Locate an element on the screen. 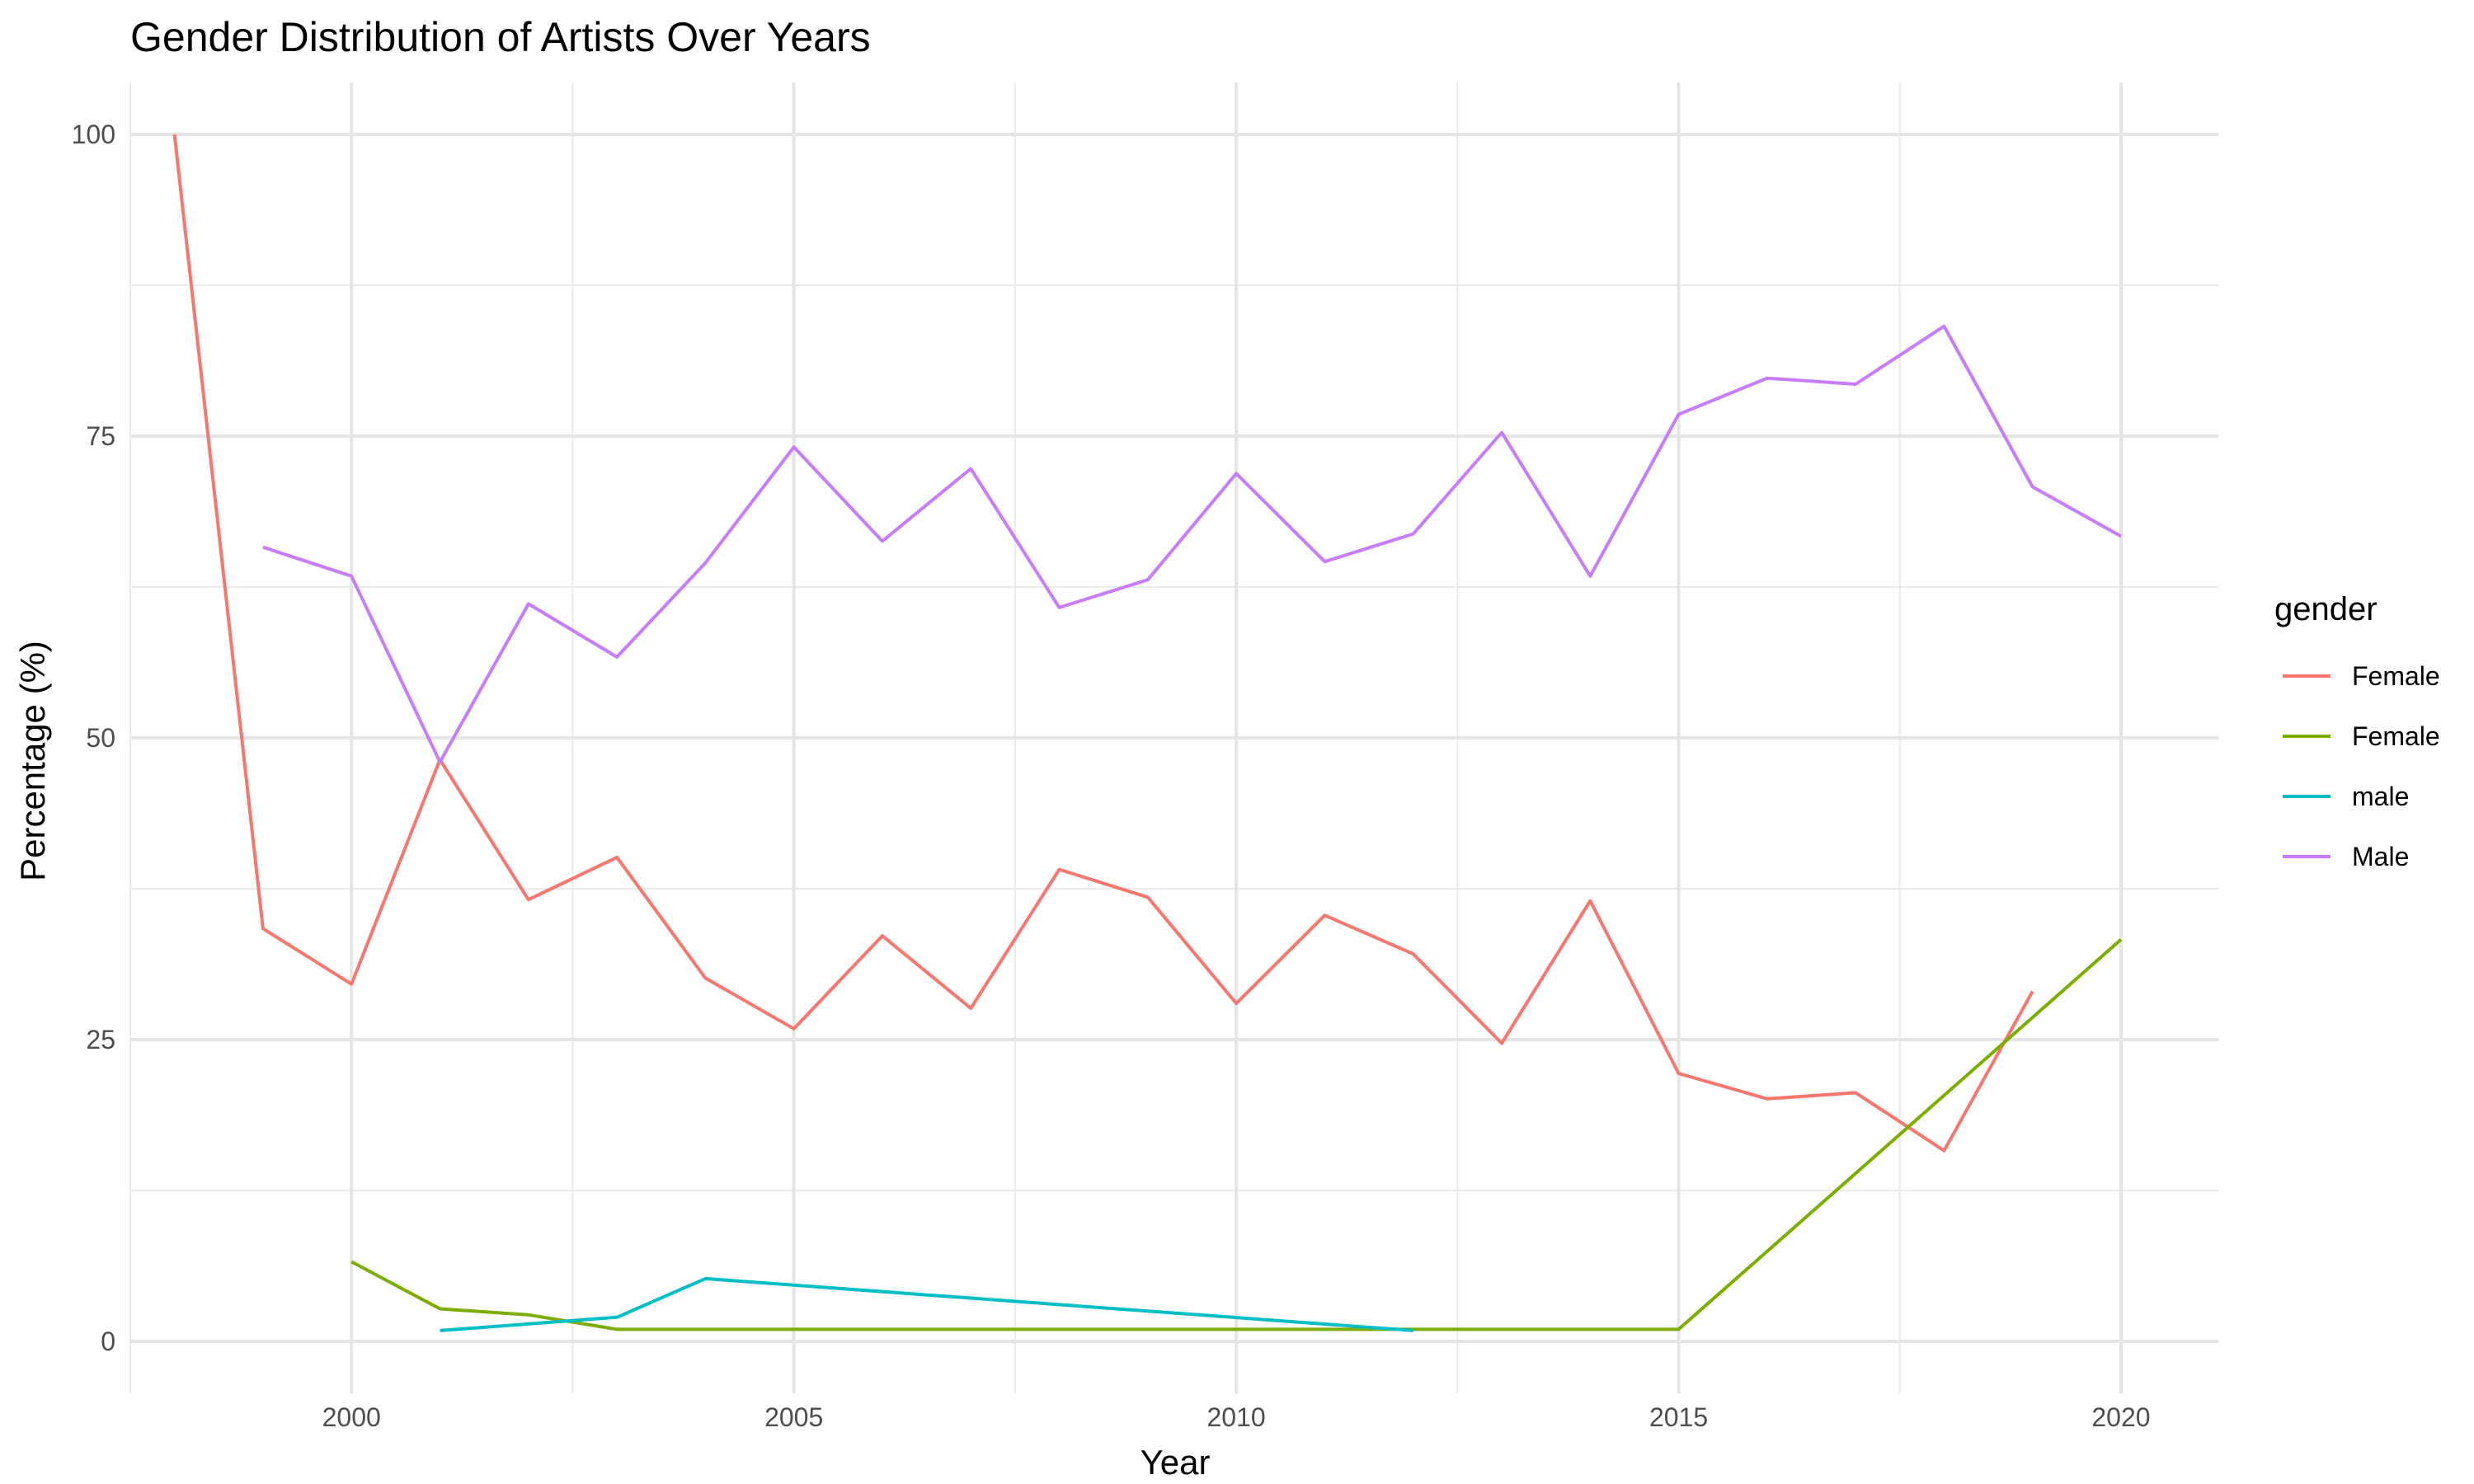  x-tick-label: 2005 is located at coordinates (793, 1417).